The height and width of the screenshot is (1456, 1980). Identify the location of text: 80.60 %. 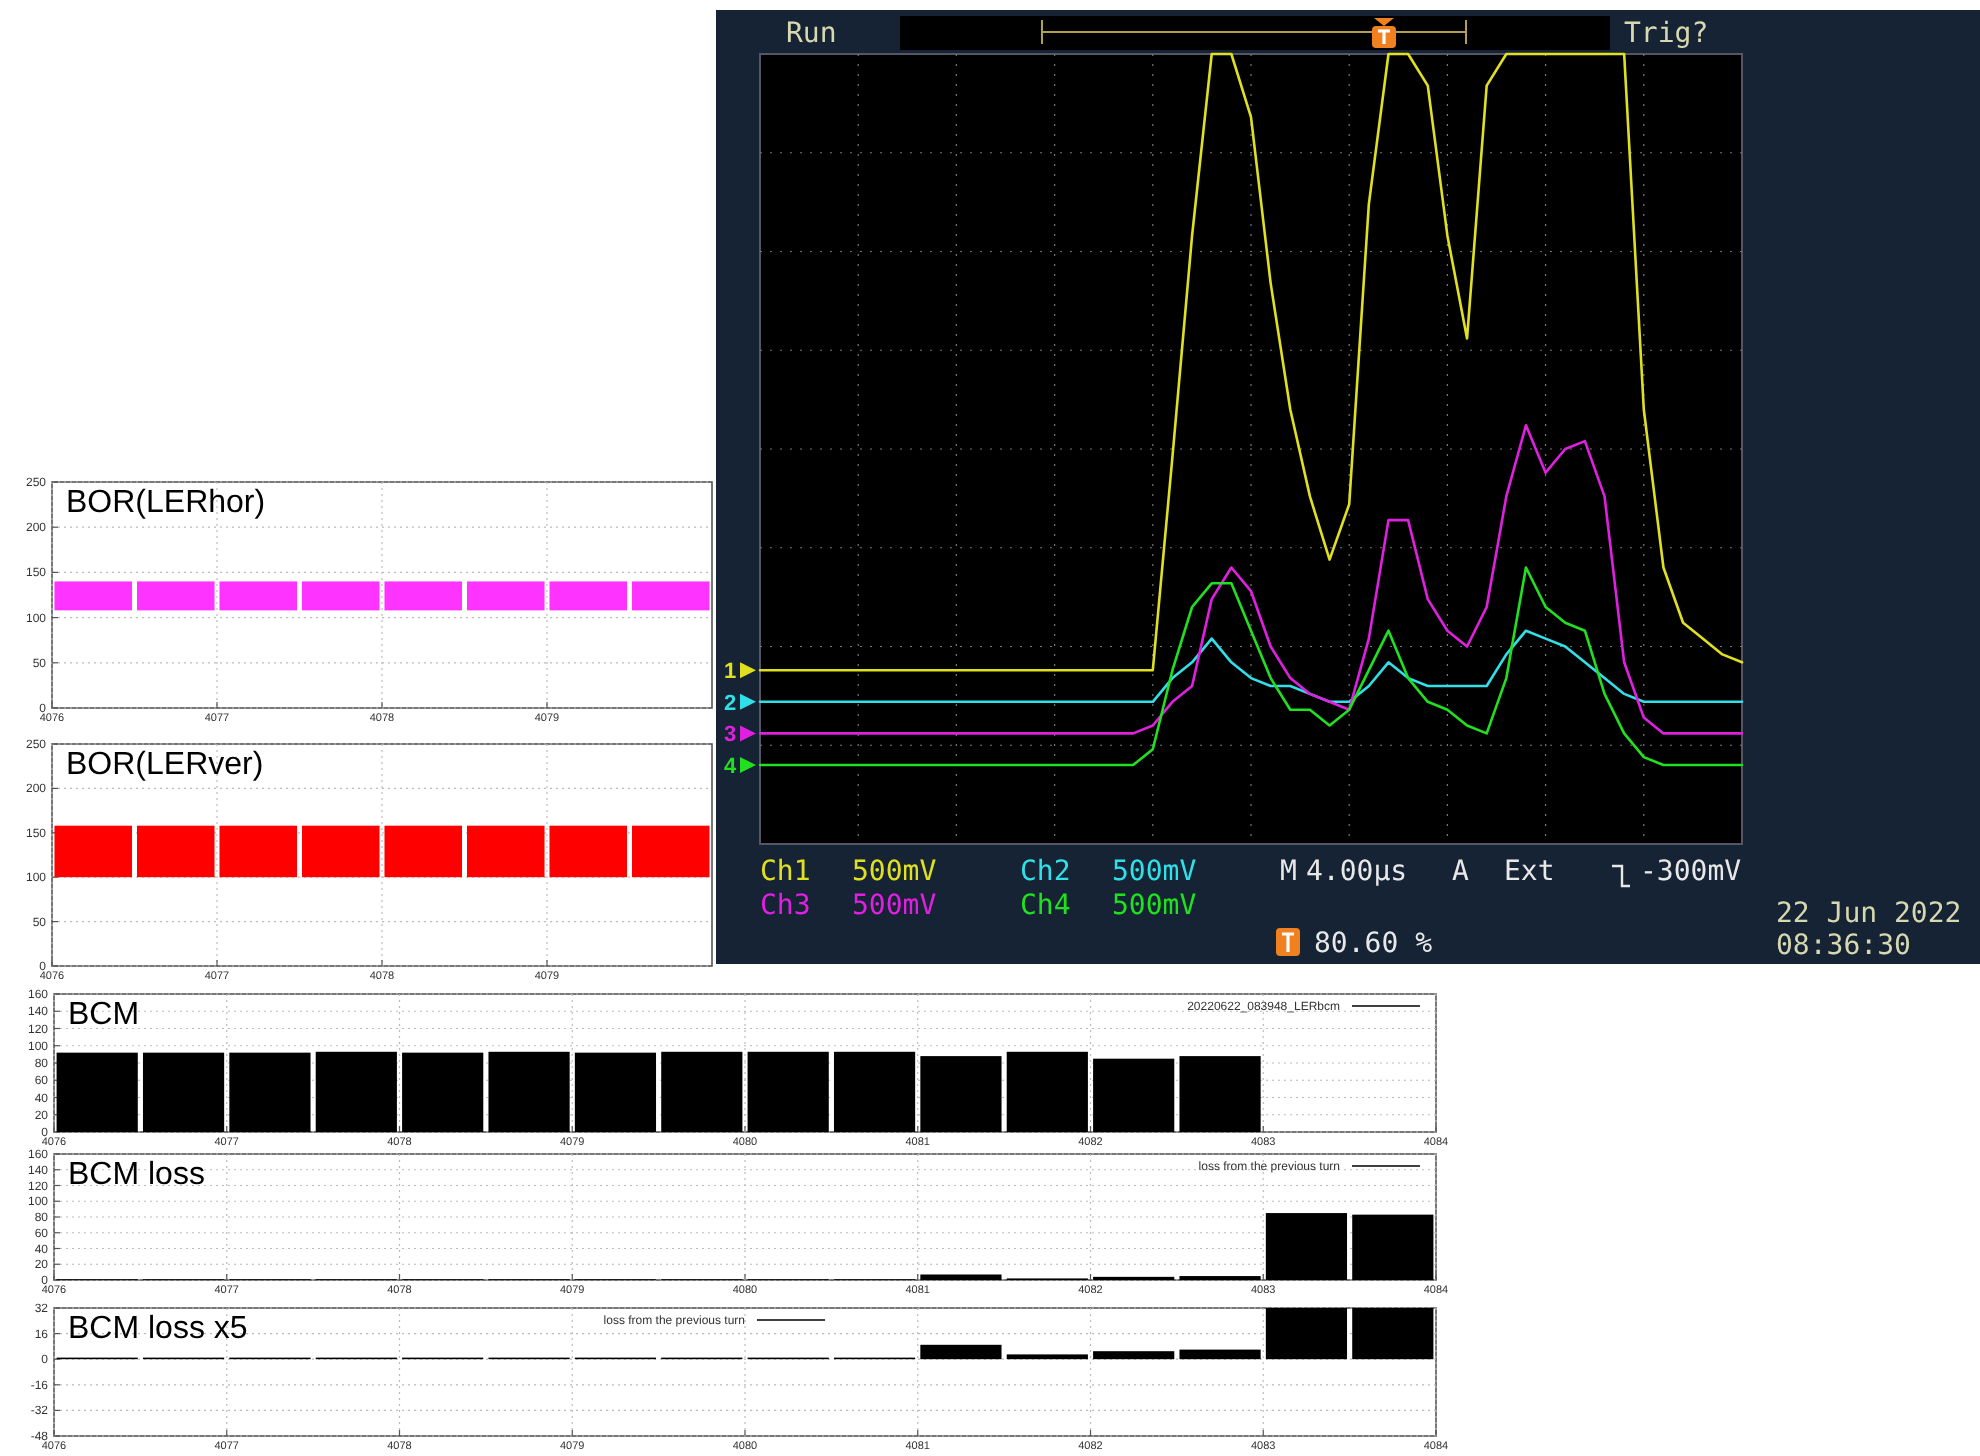
(1374, 944).